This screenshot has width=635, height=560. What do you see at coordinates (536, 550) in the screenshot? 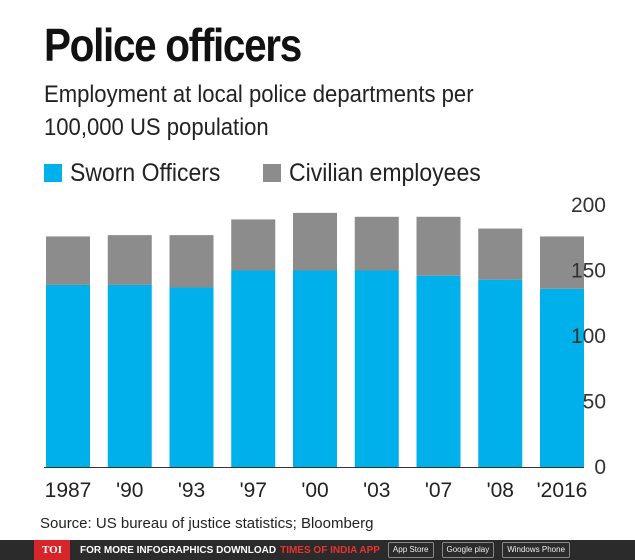
I see `windows-phone-badge: Windows Phone` at bounding box center [536, 550].